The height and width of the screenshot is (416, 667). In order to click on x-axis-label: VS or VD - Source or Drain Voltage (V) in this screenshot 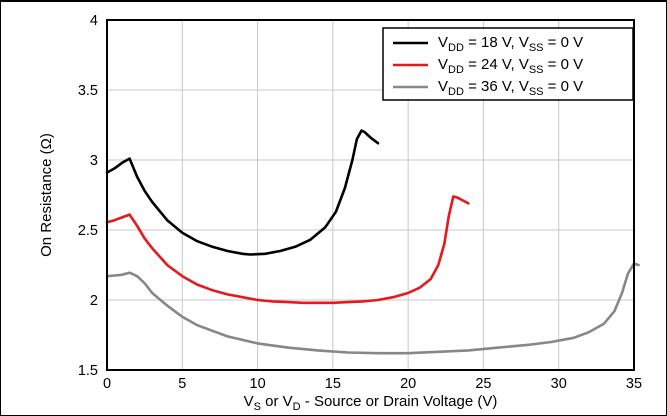, I will do `click(371, 403)`.